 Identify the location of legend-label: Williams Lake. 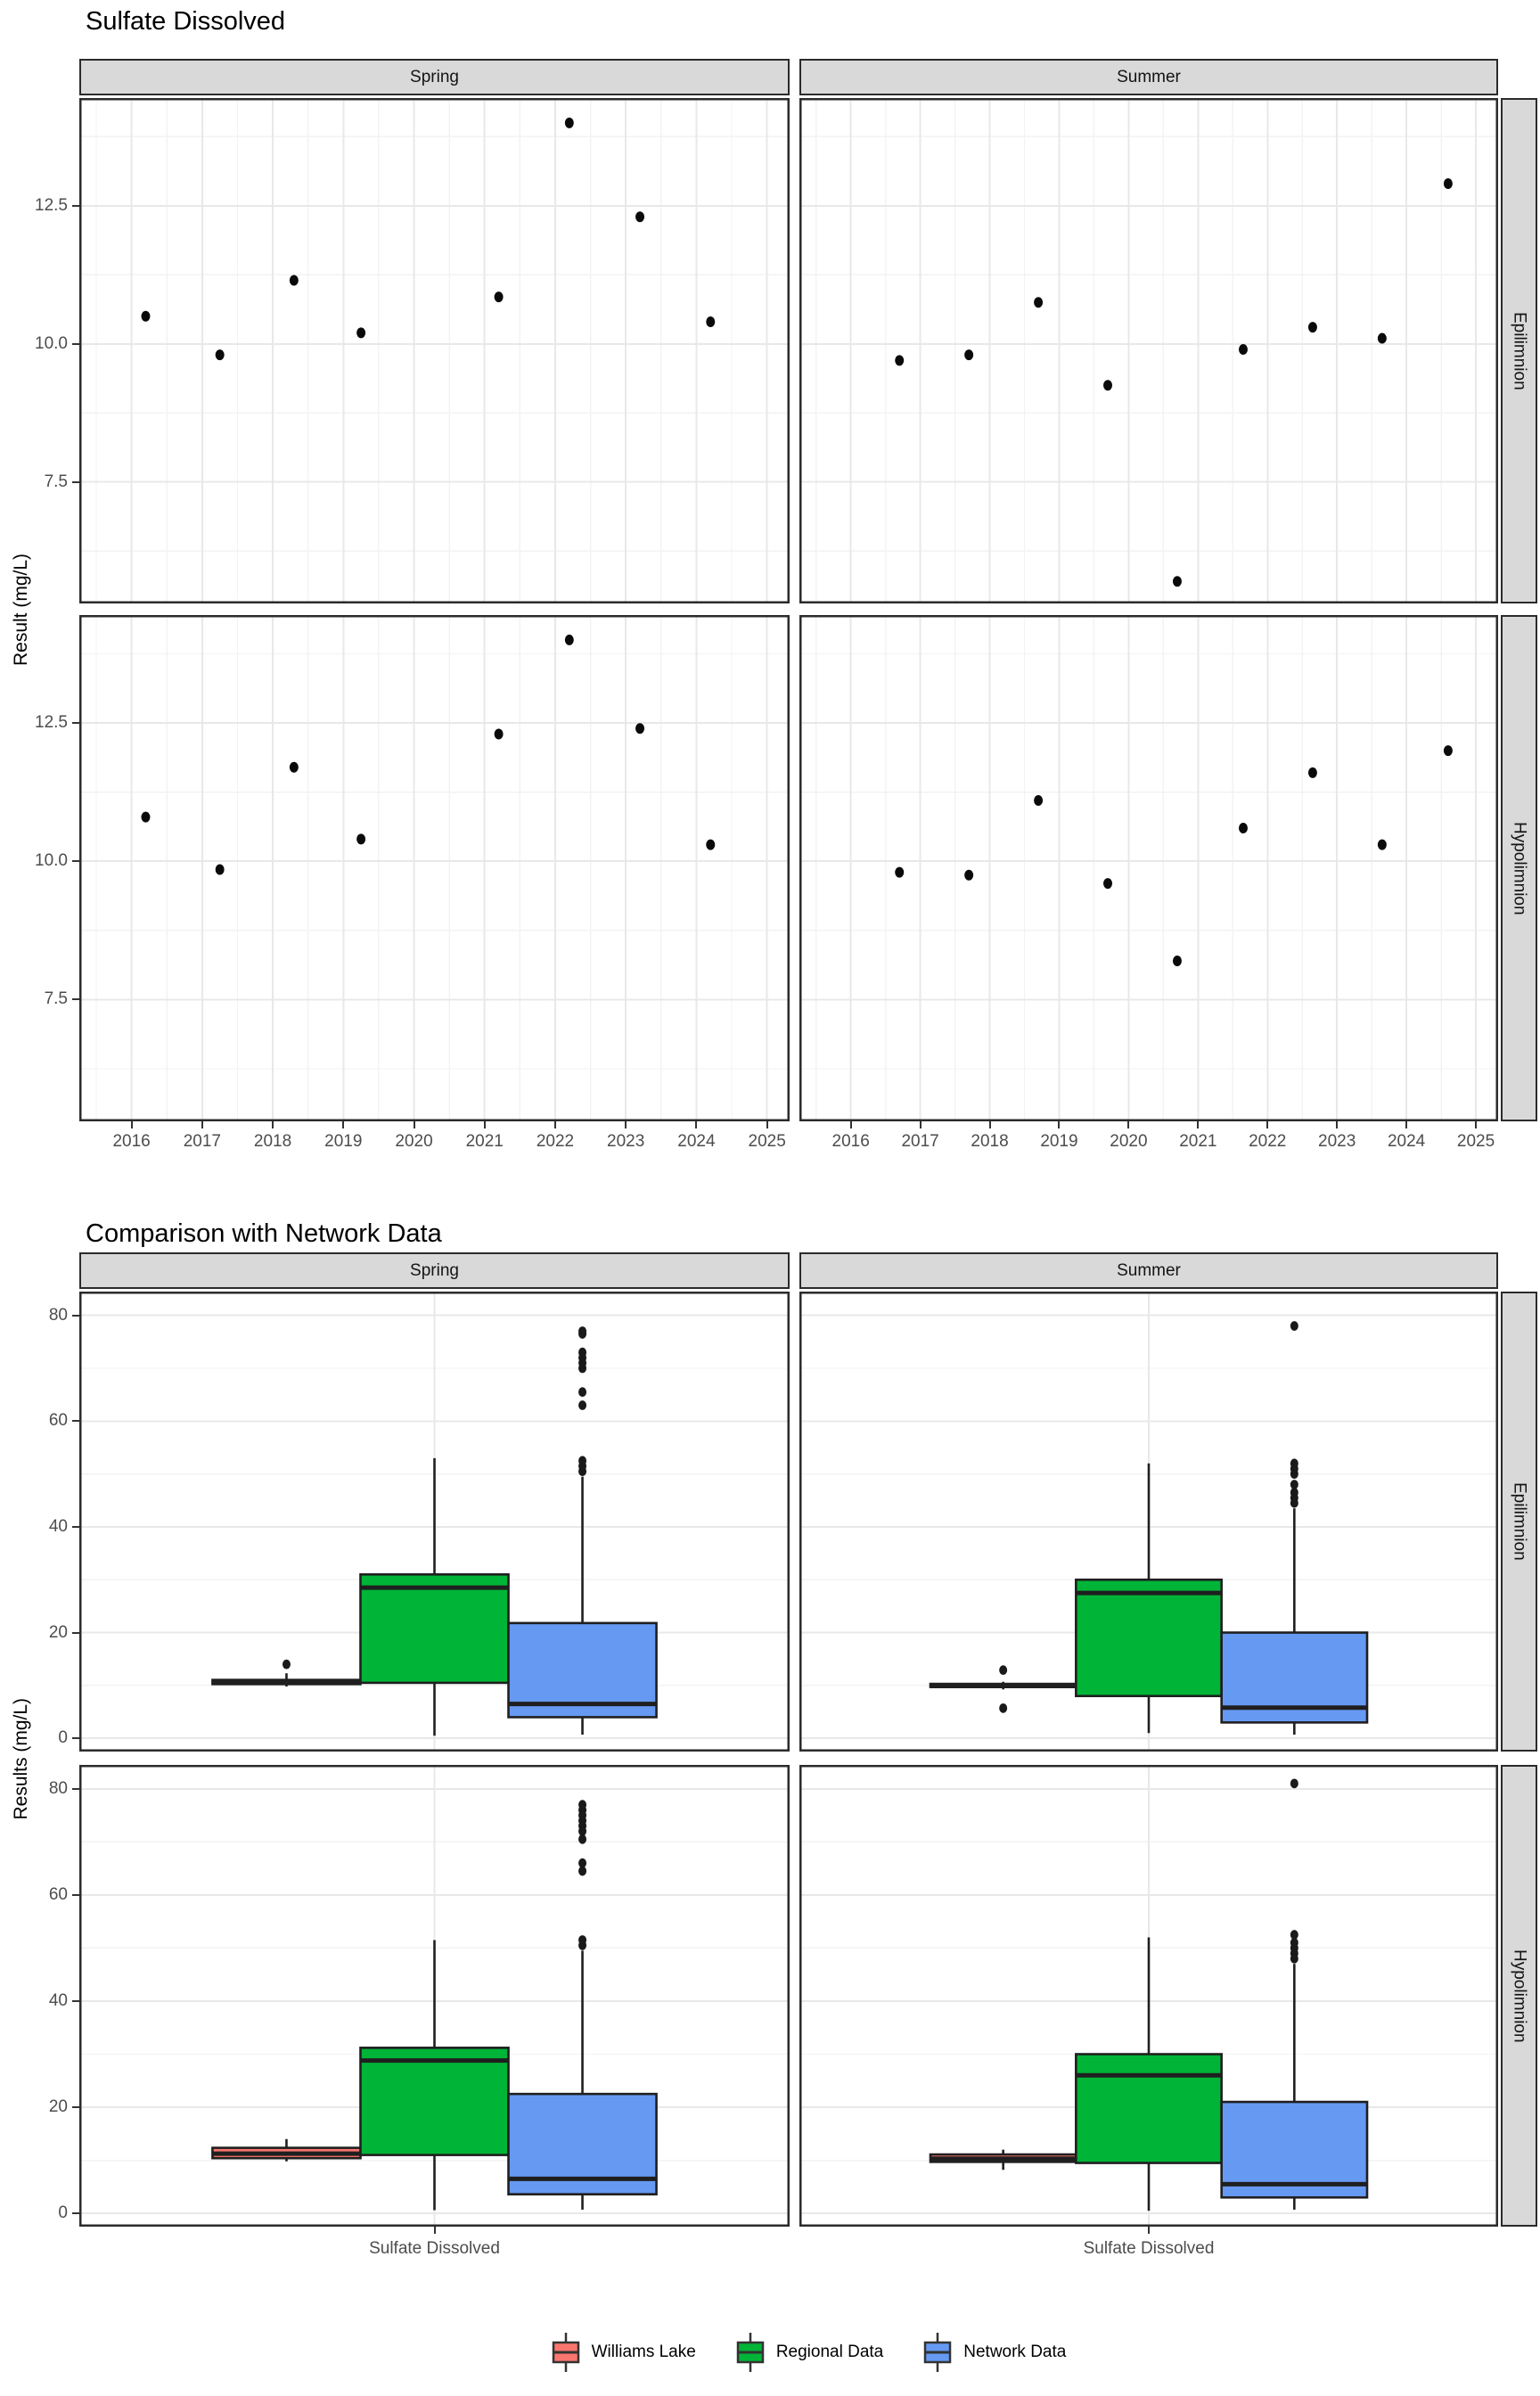
(643, 2352).